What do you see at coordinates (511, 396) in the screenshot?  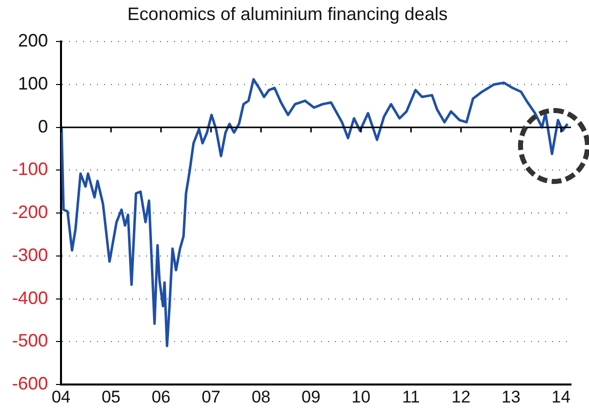 I see `x-tick-label: 13` at bounding box center [511, 396].